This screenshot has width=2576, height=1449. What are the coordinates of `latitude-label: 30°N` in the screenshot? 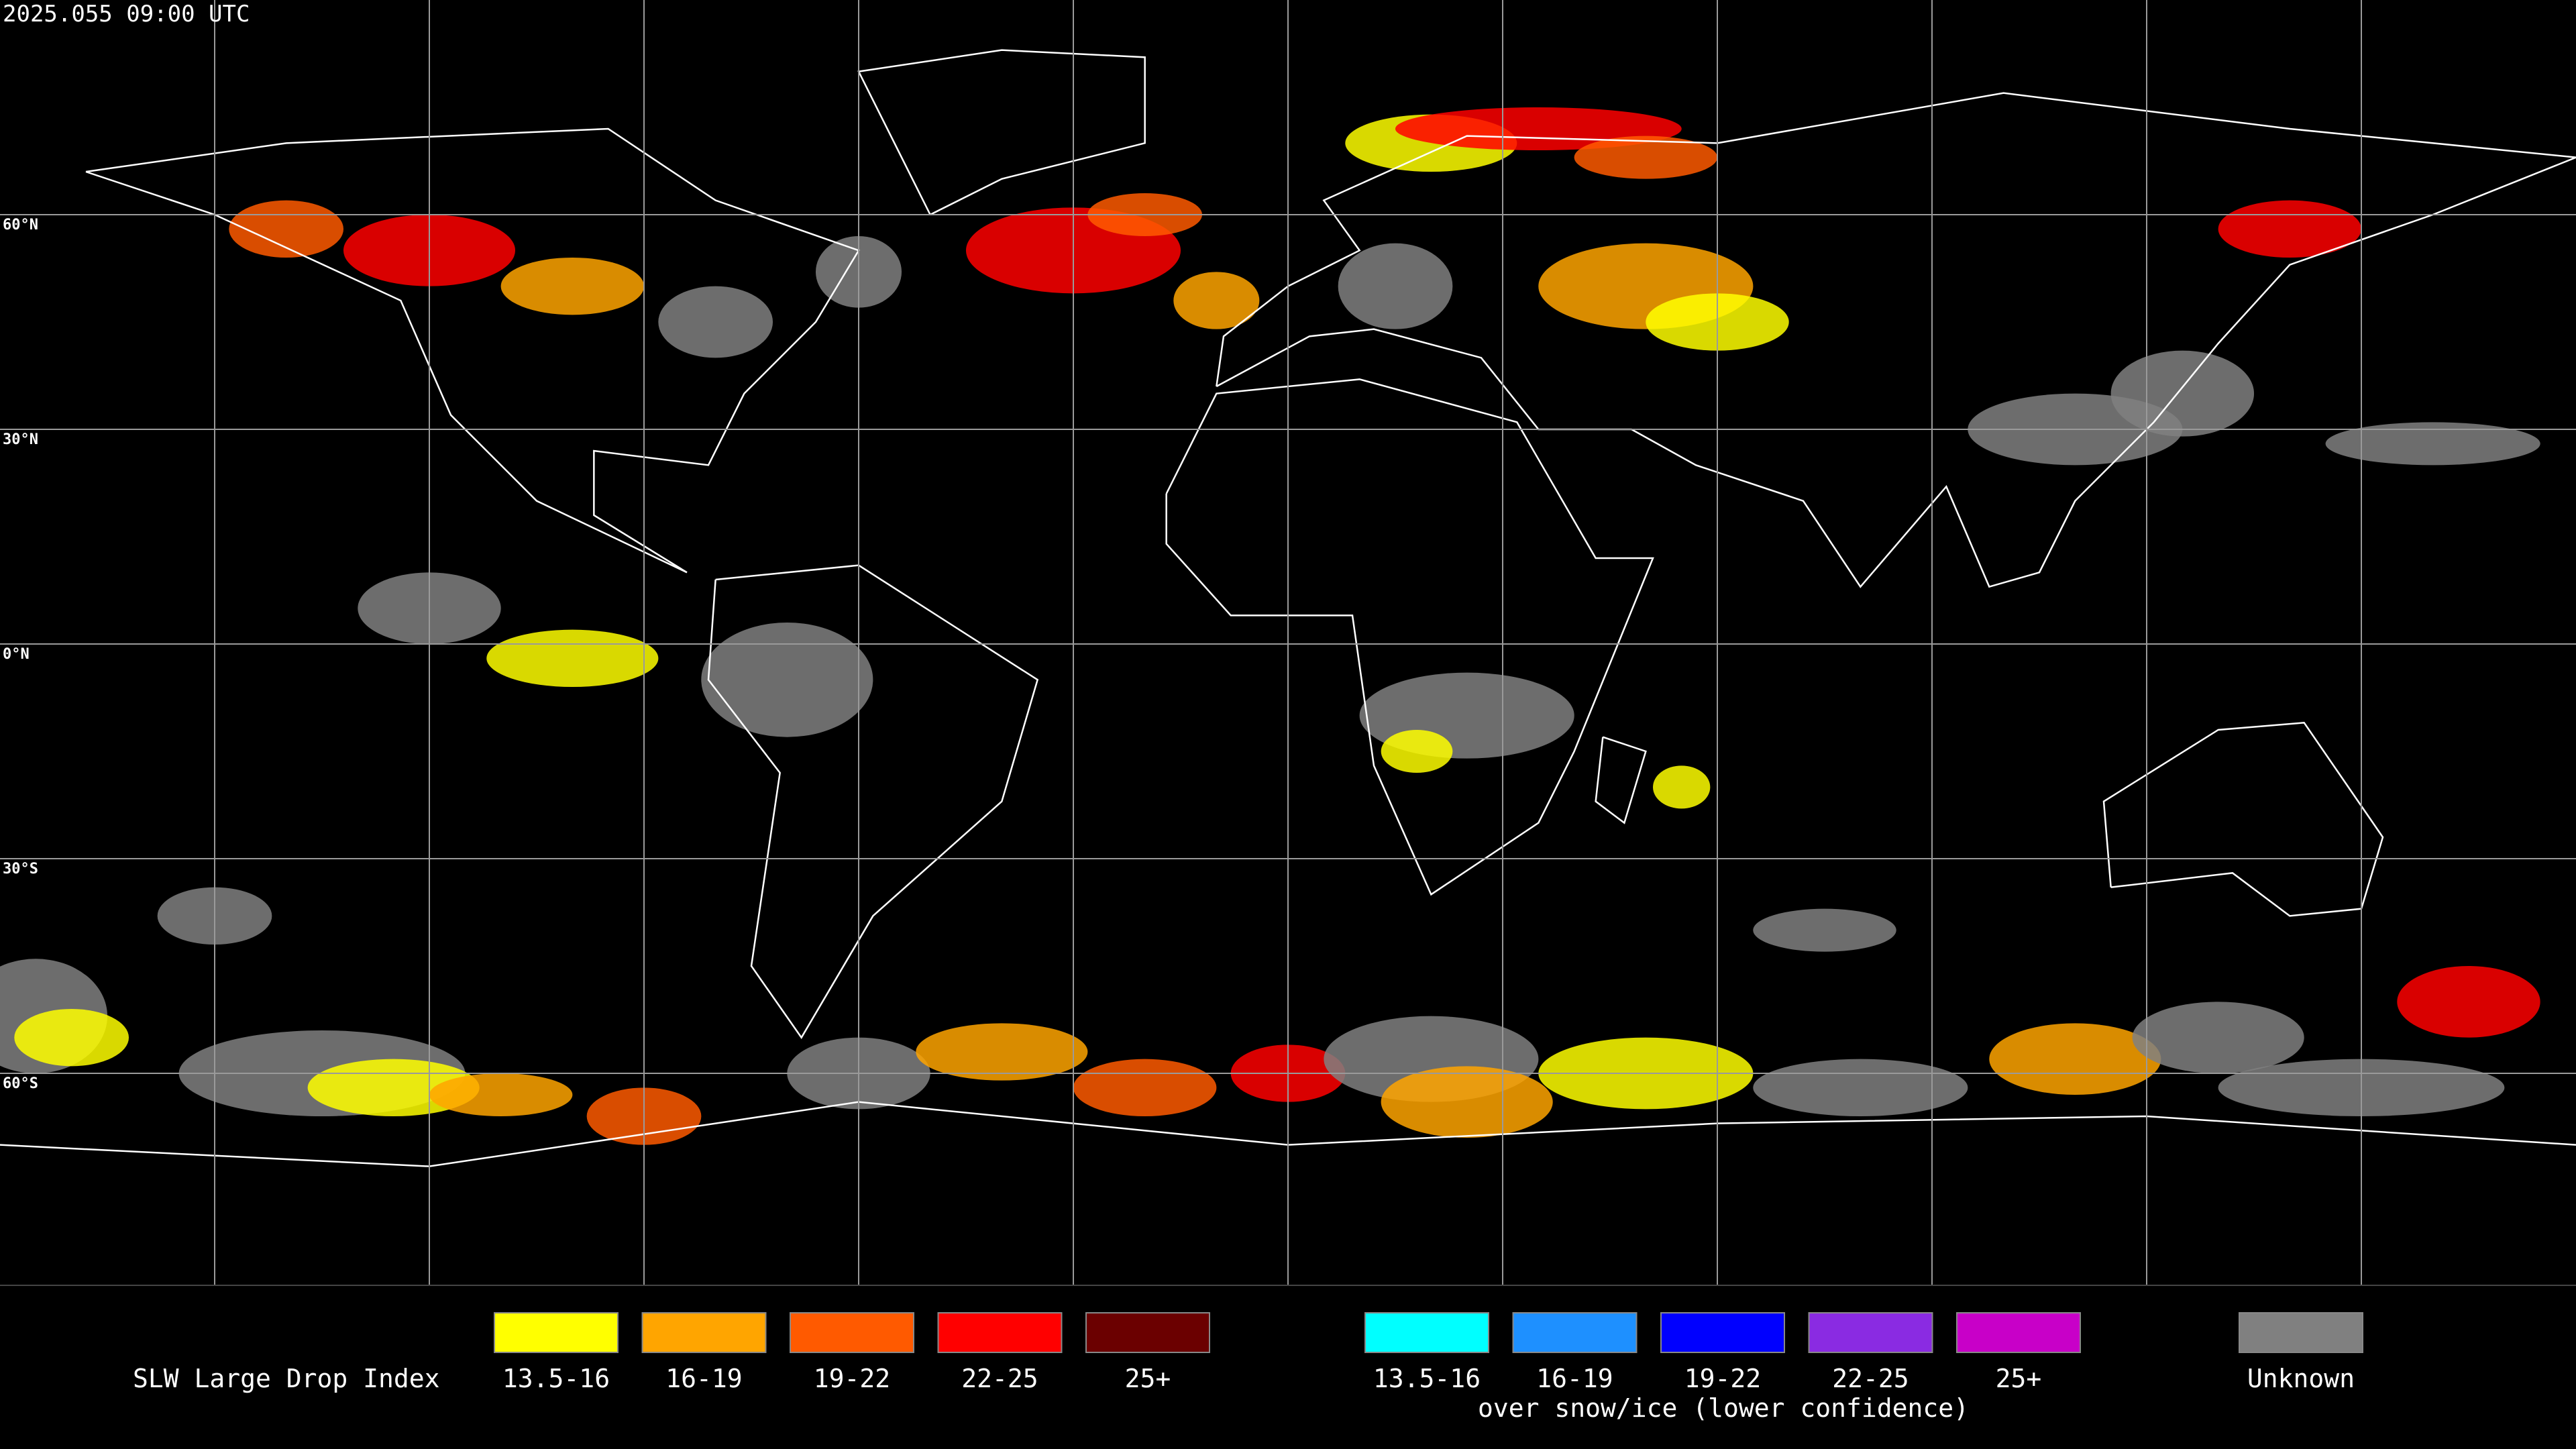 It's located at (20, 439).